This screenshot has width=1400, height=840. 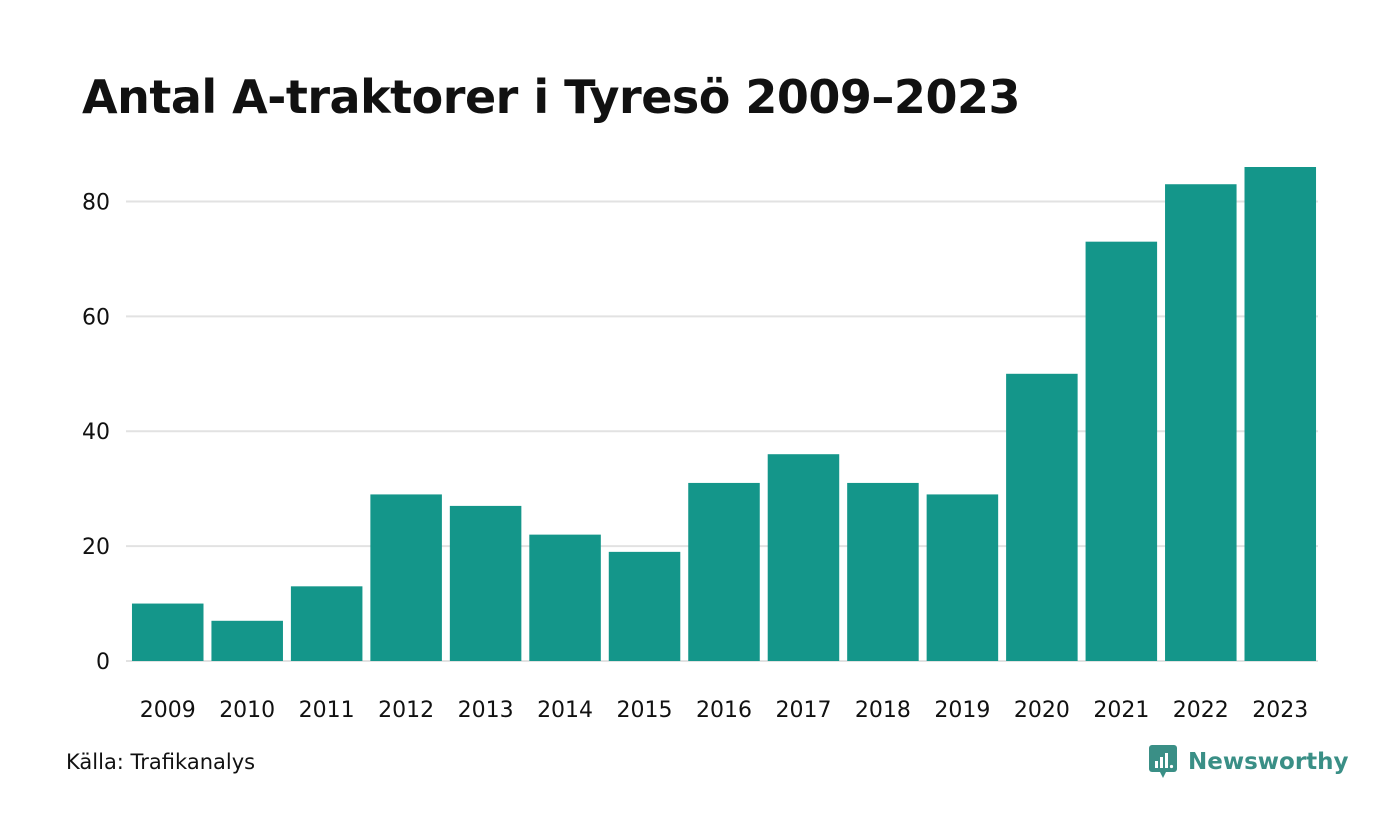 What do you see at coordinates (96, 317) in the screenshot?
I see `y-tick-label: 60` at bounding box center [96, 317].